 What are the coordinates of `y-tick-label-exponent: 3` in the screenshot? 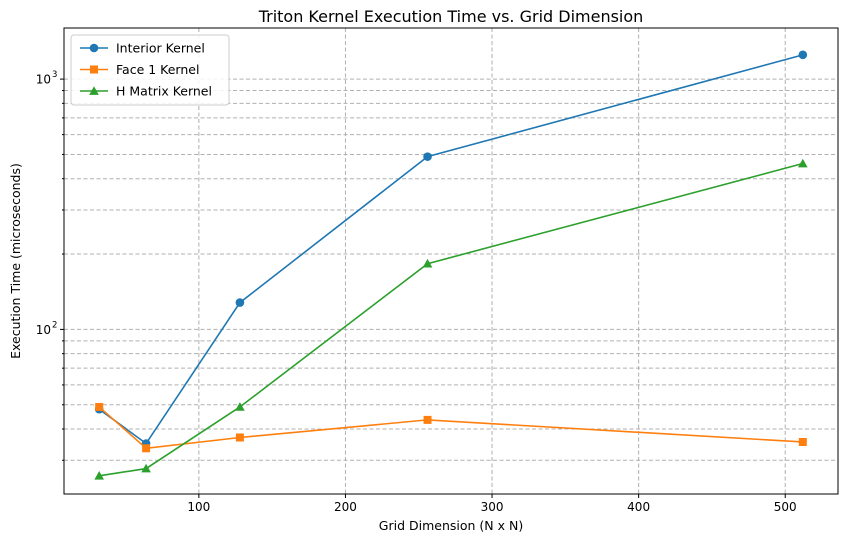 It's located at (54, 75).